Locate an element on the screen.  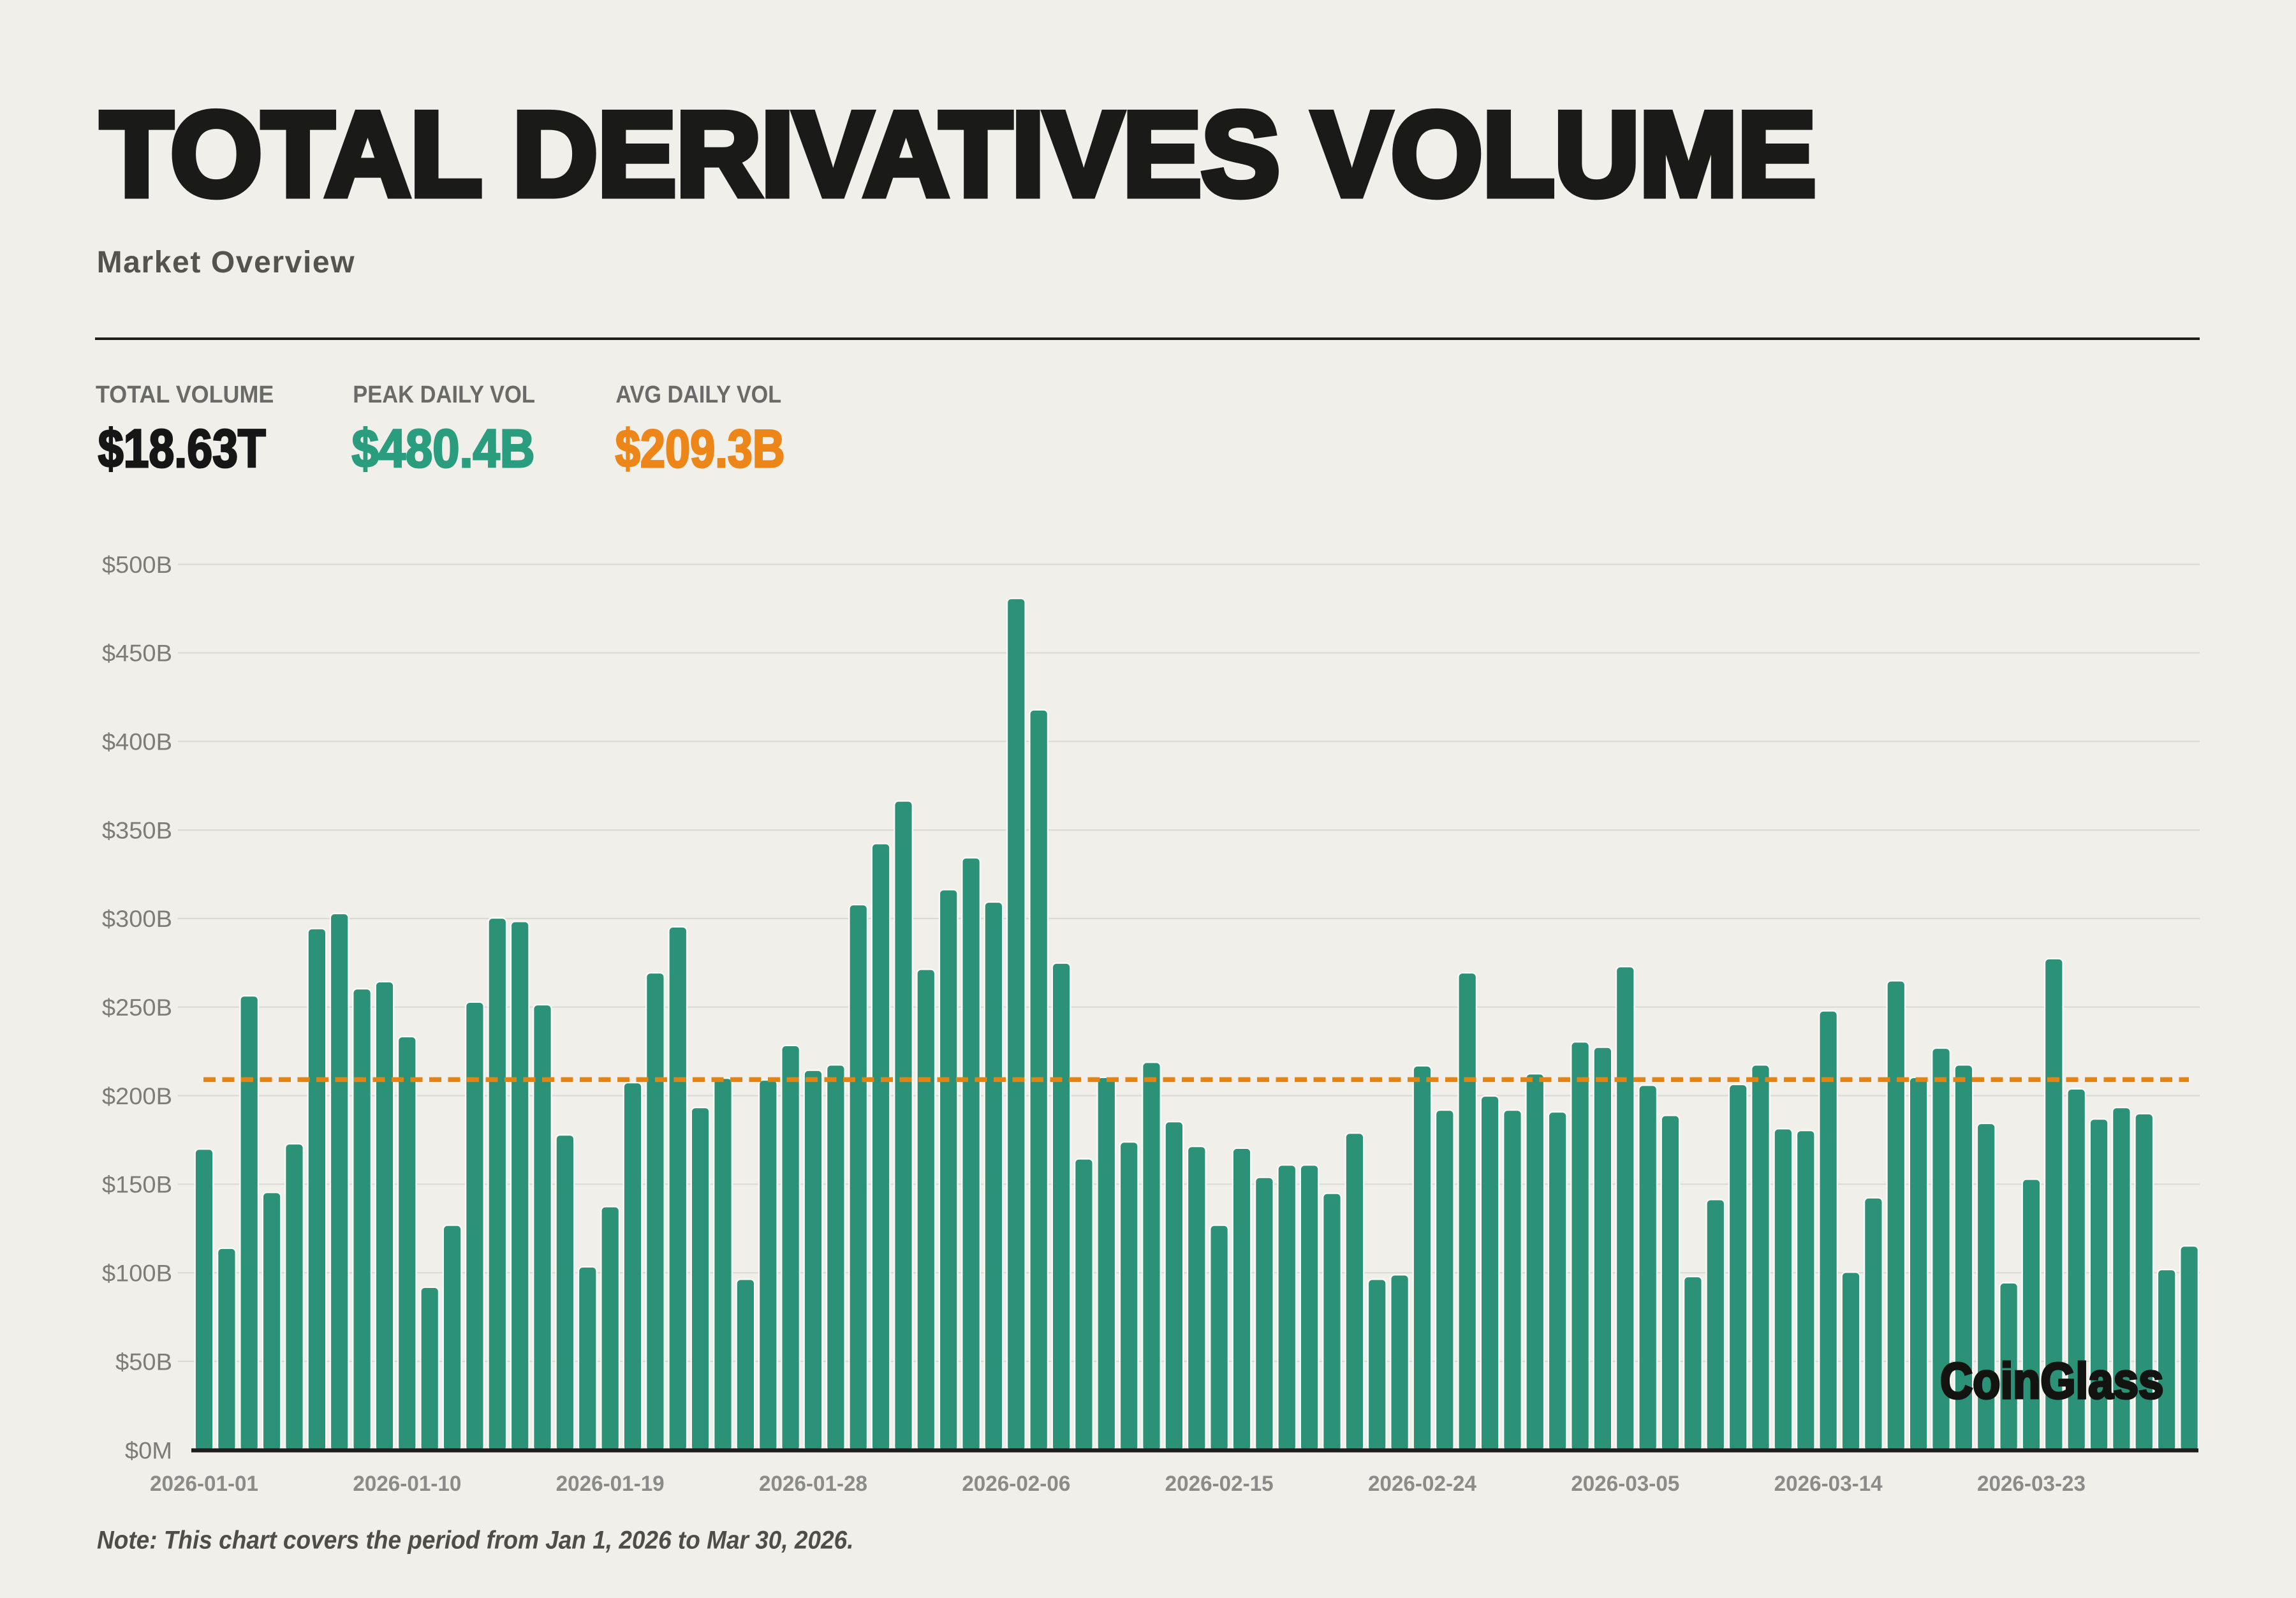
svg-text: PEAK DAILY VOL is located at coordinates (444, 394).